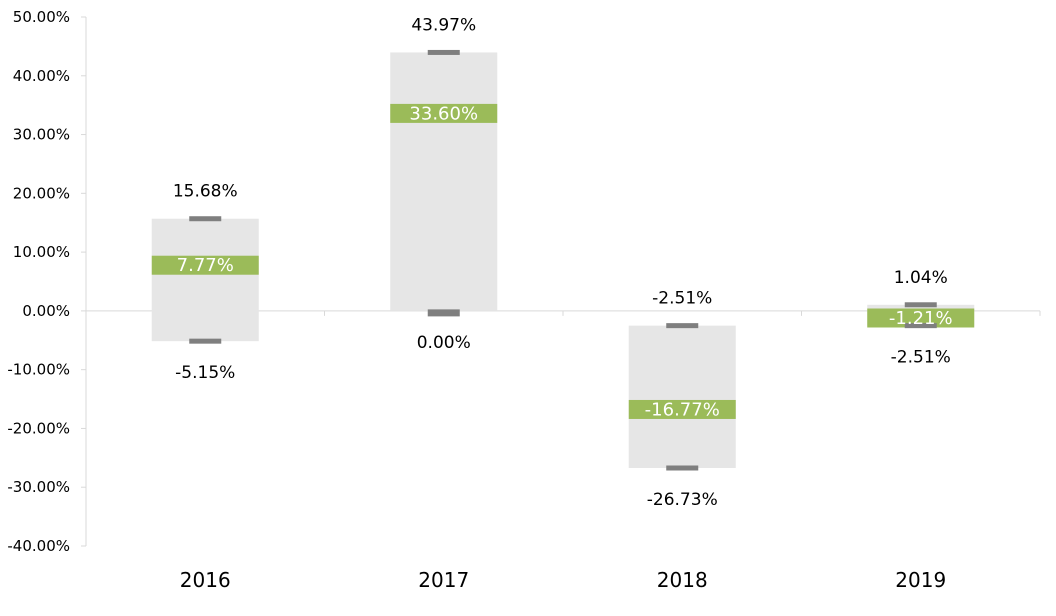  I want to click on max-label: 15.68%, so click(205, 192).